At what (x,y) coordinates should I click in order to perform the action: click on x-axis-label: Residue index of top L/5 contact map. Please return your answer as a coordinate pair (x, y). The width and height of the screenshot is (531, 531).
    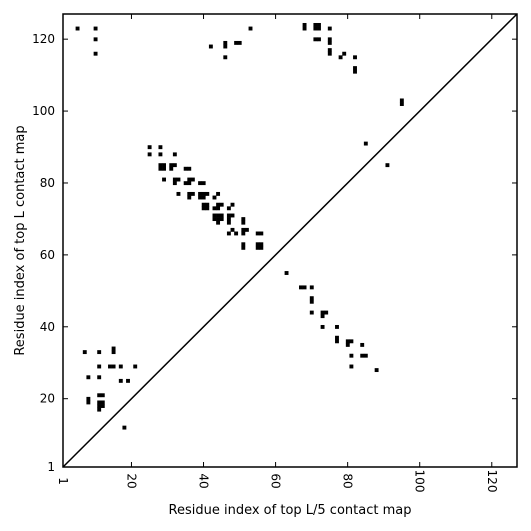
    Looking at the image, I should click on (290, 510).